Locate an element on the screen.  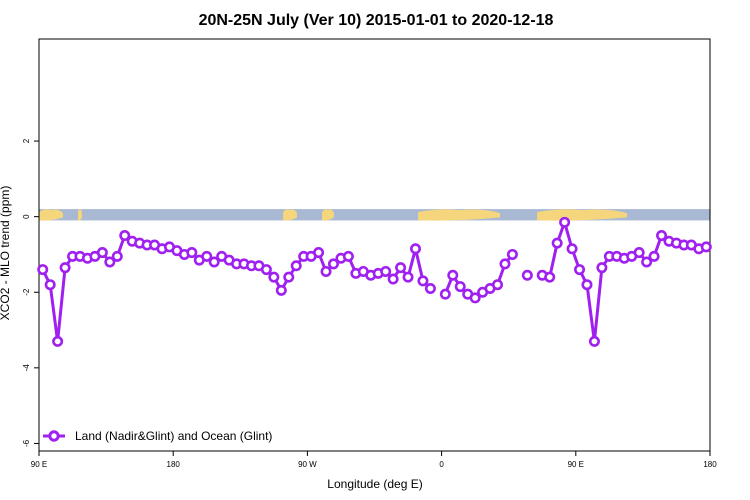
x-tick-label: 90 W is located at coordinates (307, 464).